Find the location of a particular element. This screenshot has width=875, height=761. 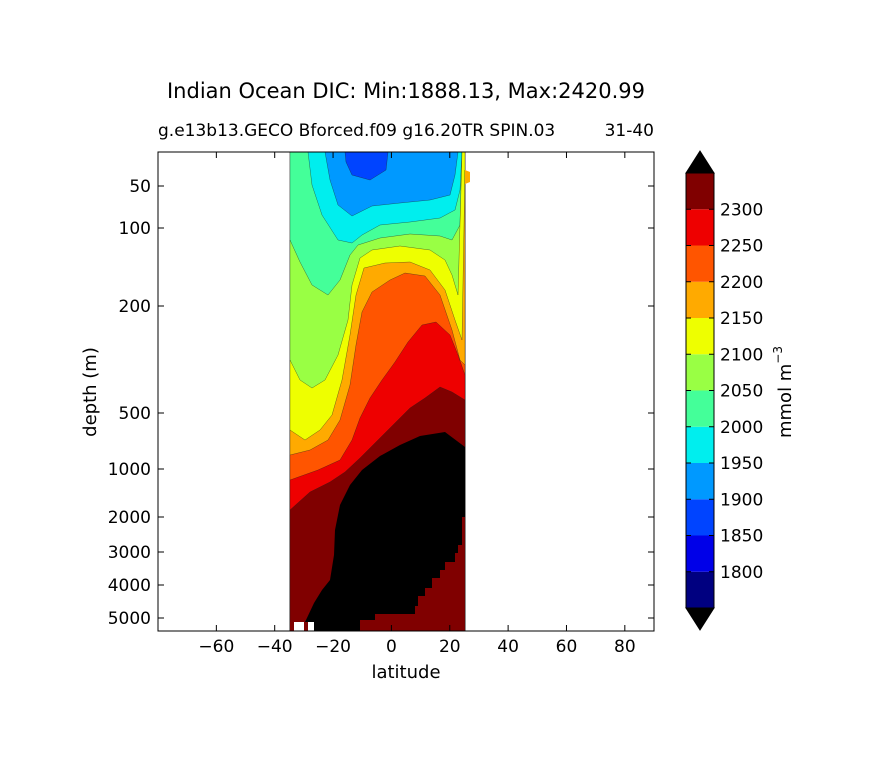

colorbar-tick-label: 1900 is located at coordinates (741, 500).